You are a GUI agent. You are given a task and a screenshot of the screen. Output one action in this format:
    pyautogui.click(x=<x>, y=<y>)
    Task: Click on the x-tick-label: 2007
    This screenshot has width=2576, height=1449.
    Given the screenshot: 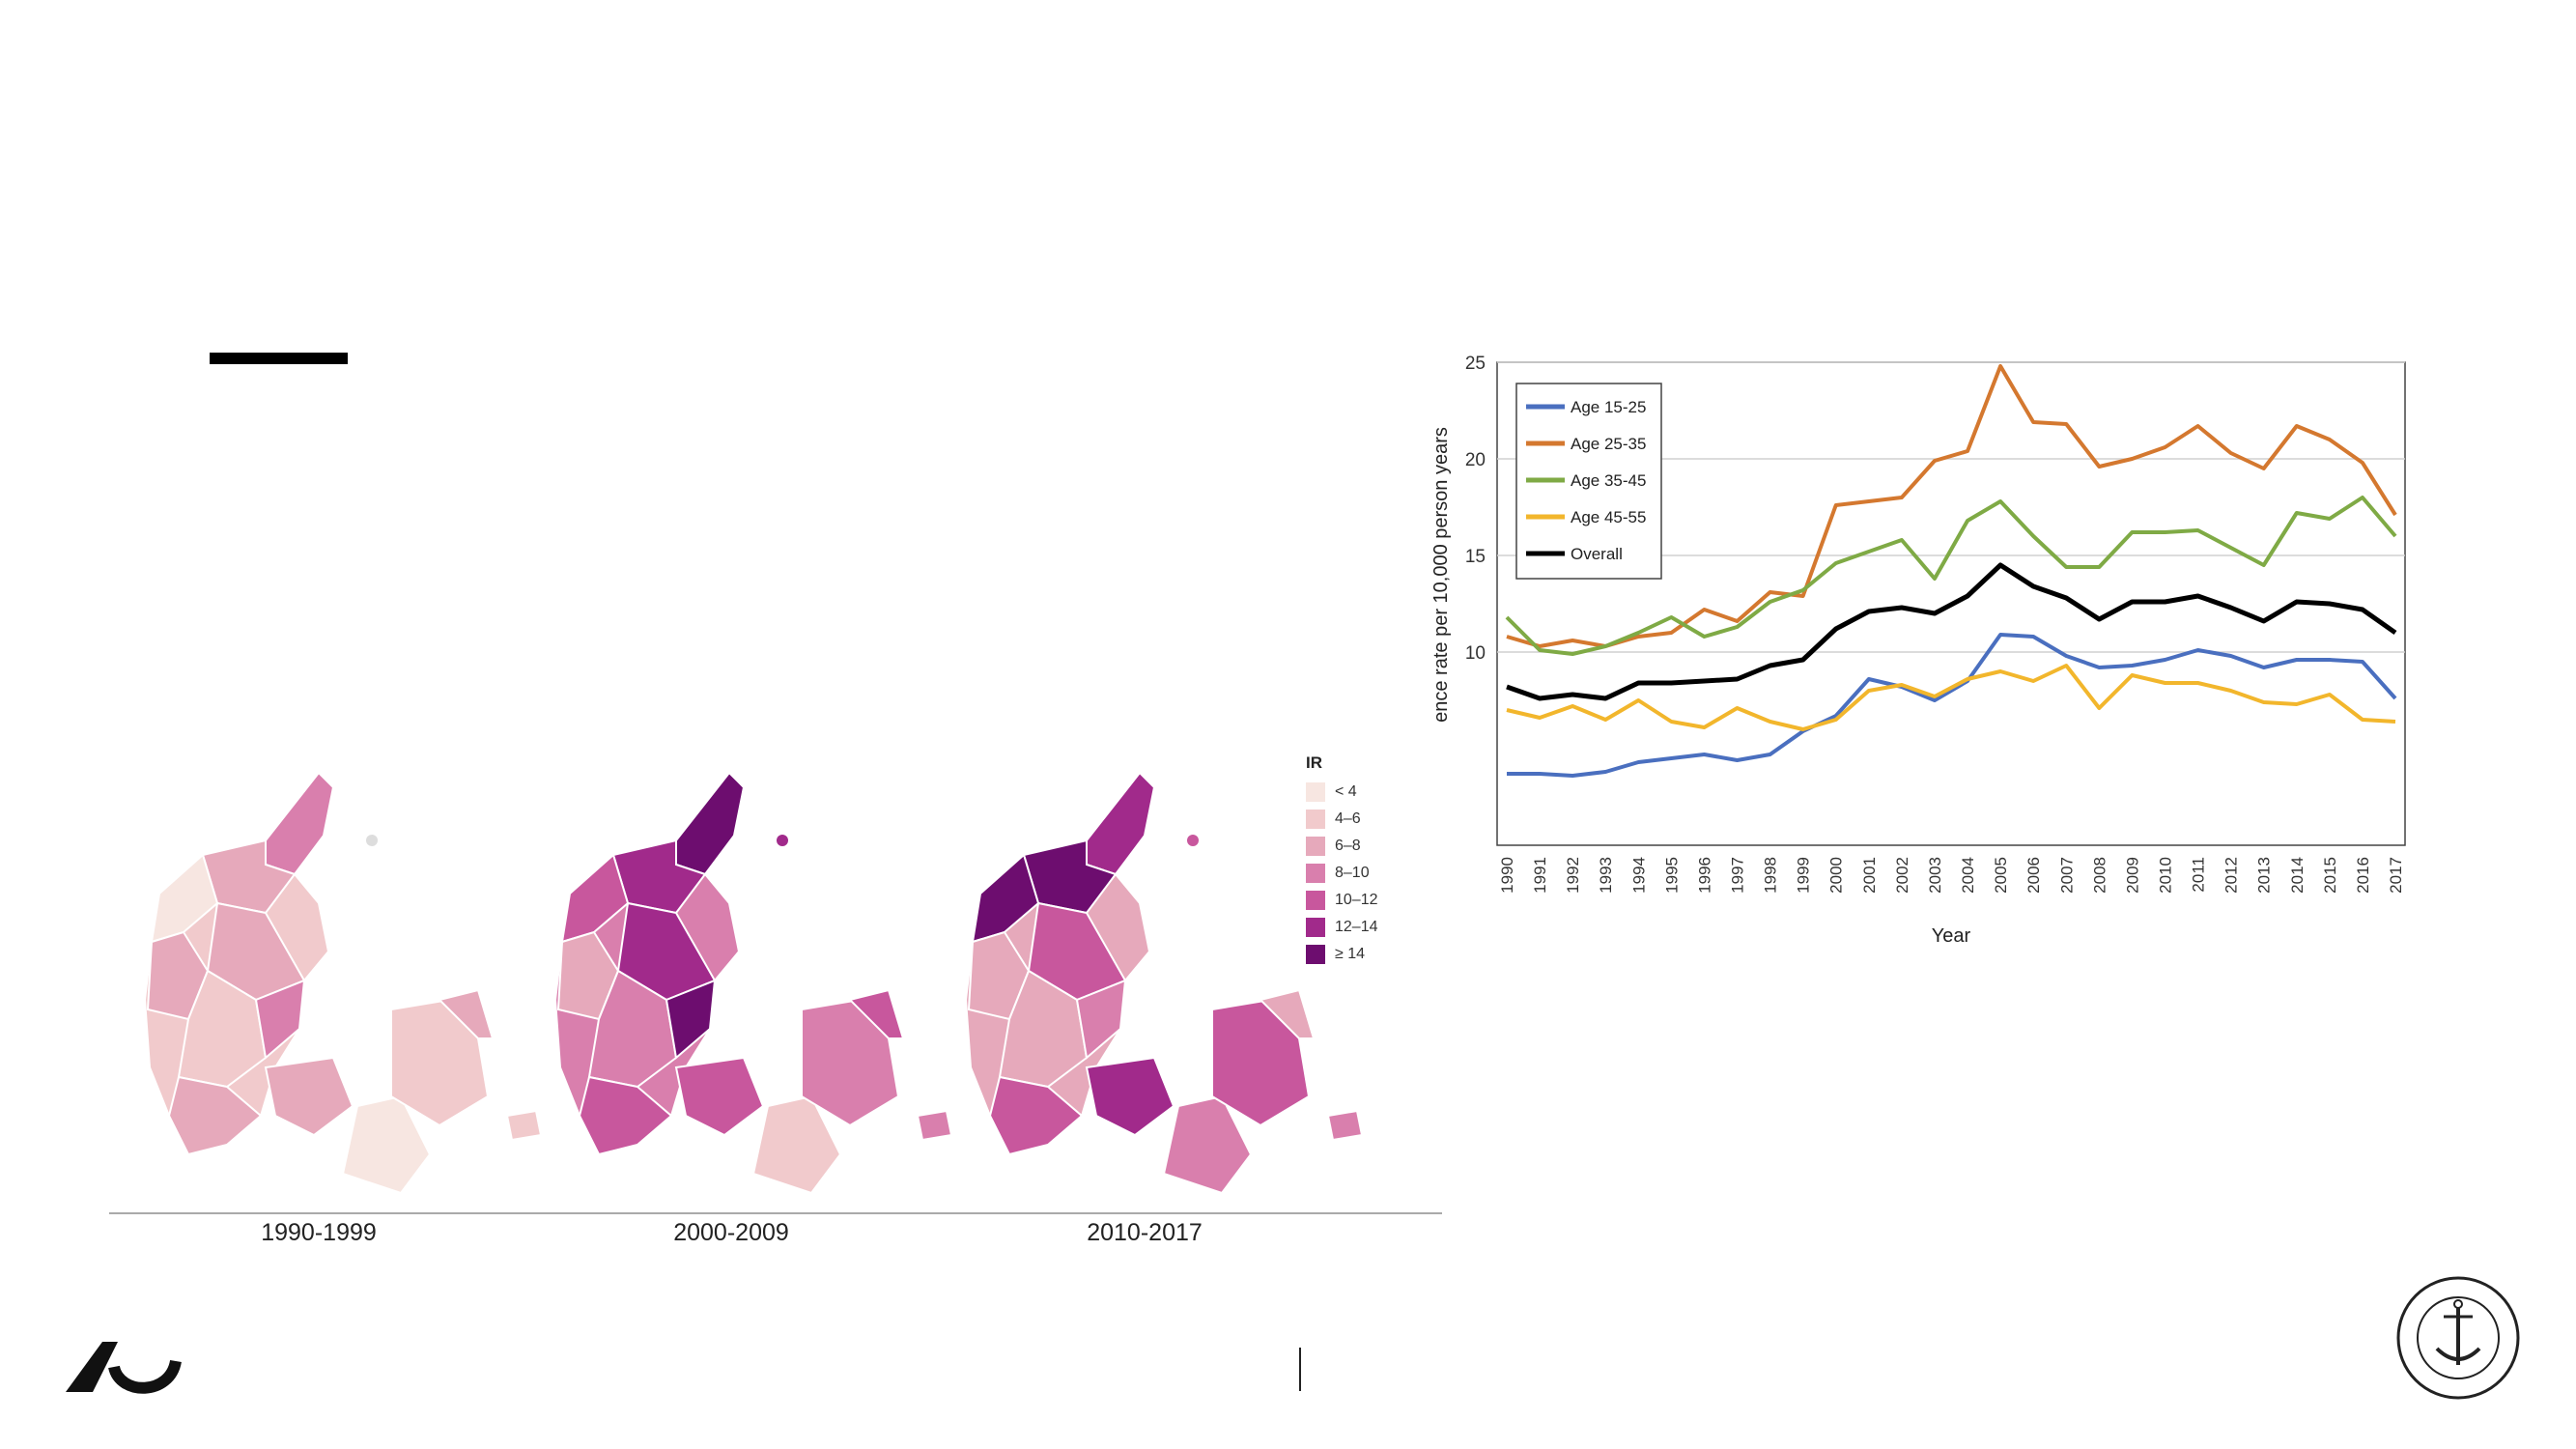 What is the action you would take?
    pyautogui.click(x=2066, y=875)
    